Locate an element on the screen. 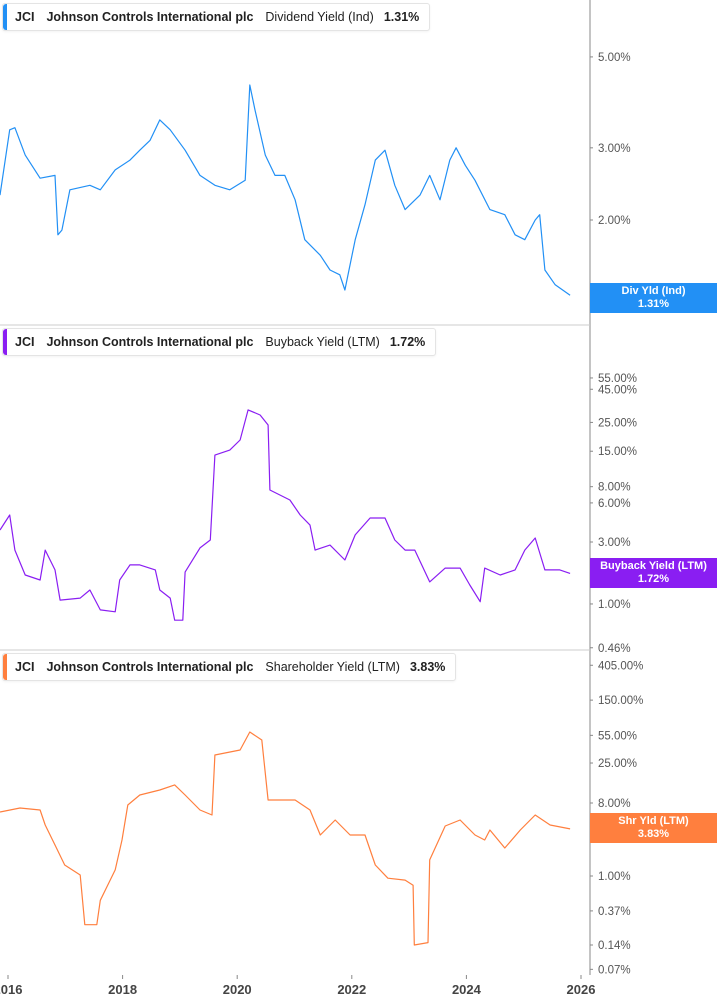 The width and height of the screenshot is (717, 1005). last-value-tag-shareholder: Shr Yld (LTM) 3.83% is located at coordinates (653, 828).